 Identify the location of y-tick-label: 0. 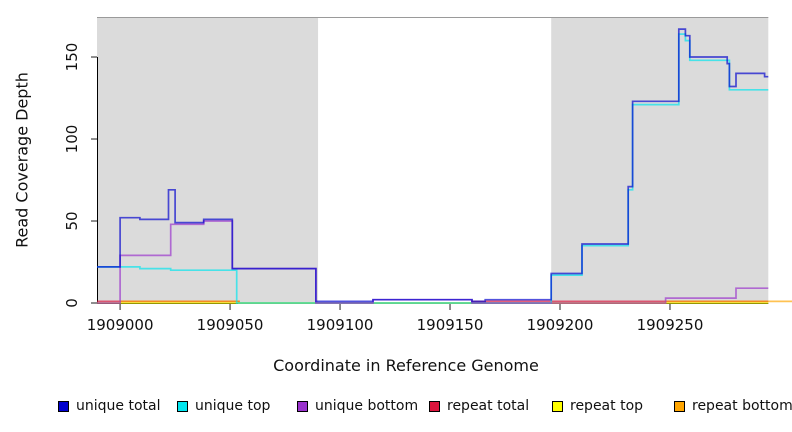
(72, 303).